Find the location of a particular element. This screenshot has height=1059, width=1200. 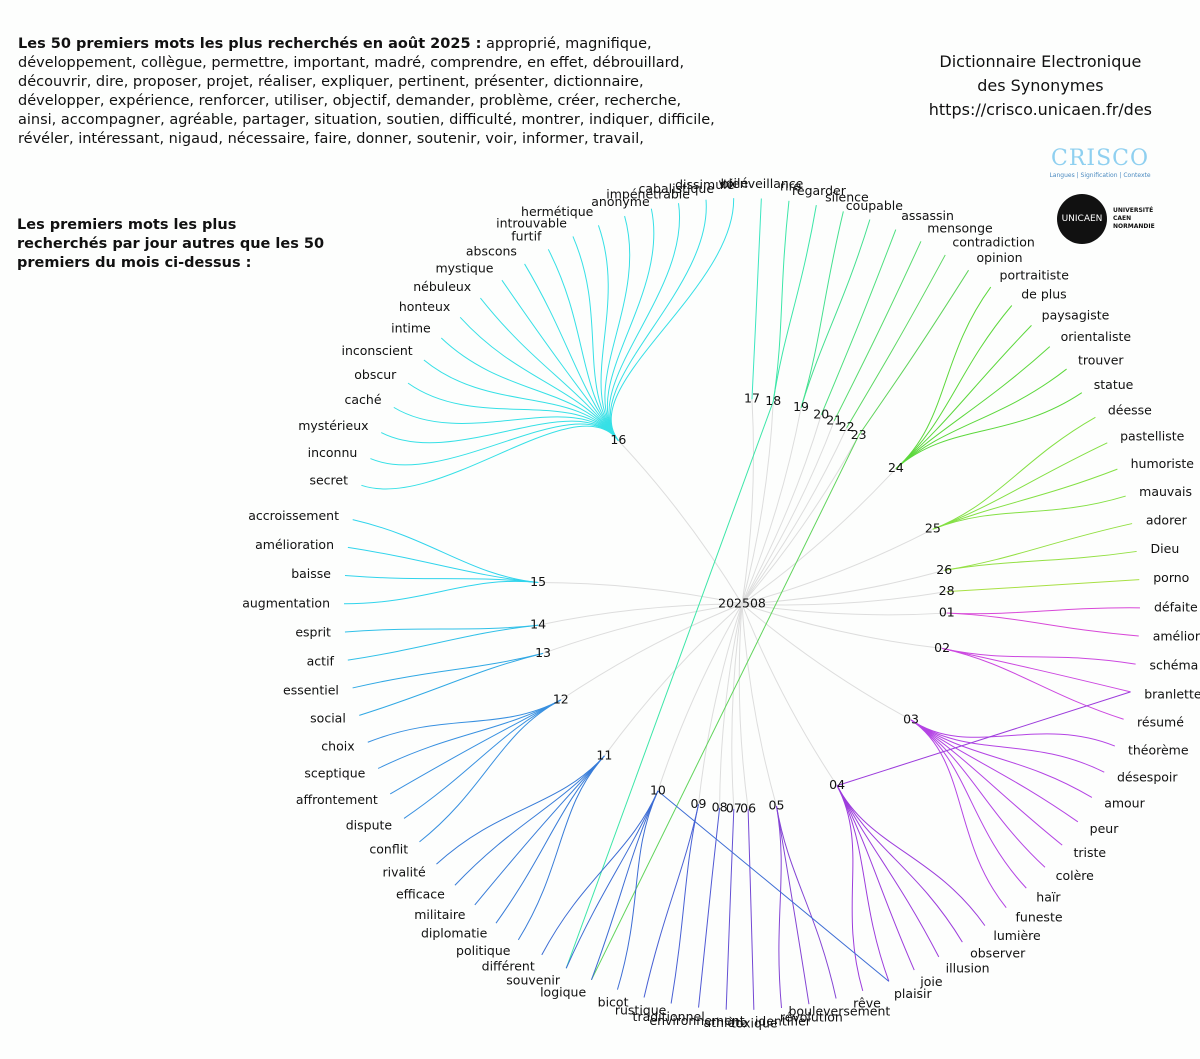

word-label: baisse is located at coordinates (311, 573).